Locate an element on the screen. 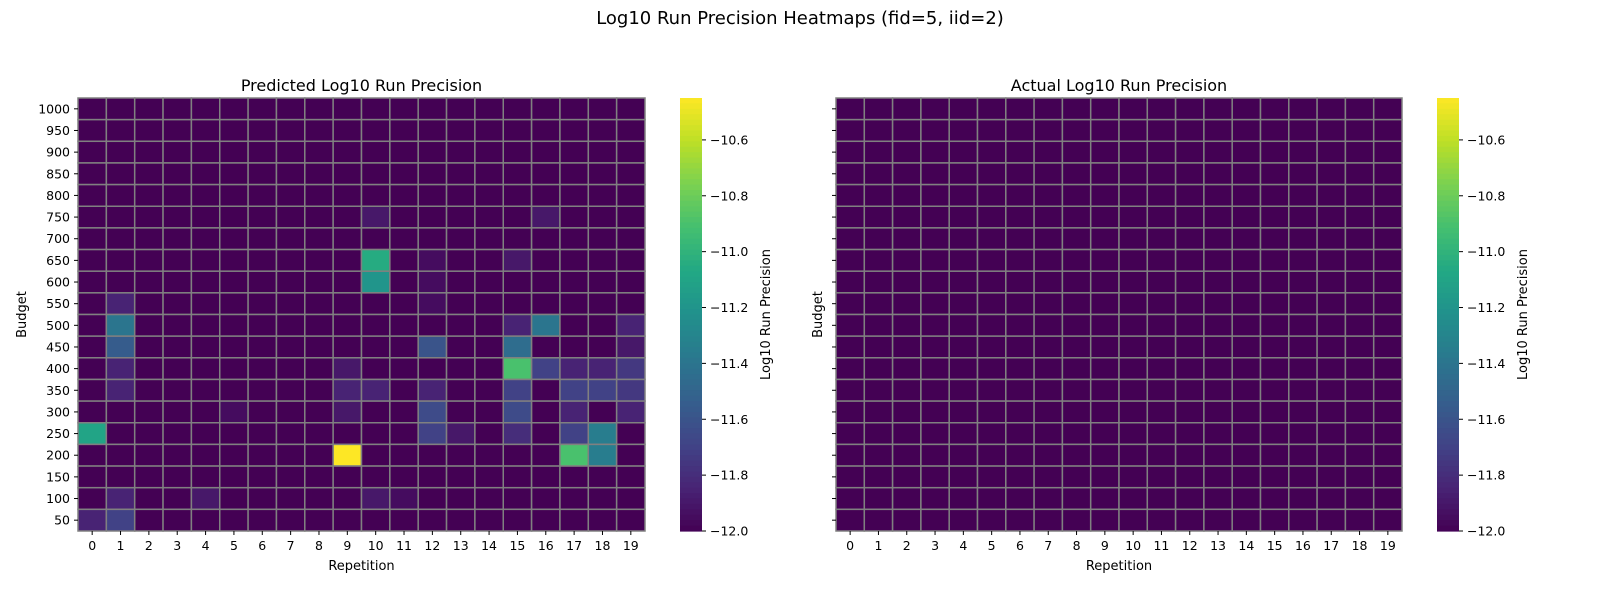 Image resolution: width=1600 pixels, height=600 pixels. heatmap-cell-r850-c3 is located at coordinates (177, 174).